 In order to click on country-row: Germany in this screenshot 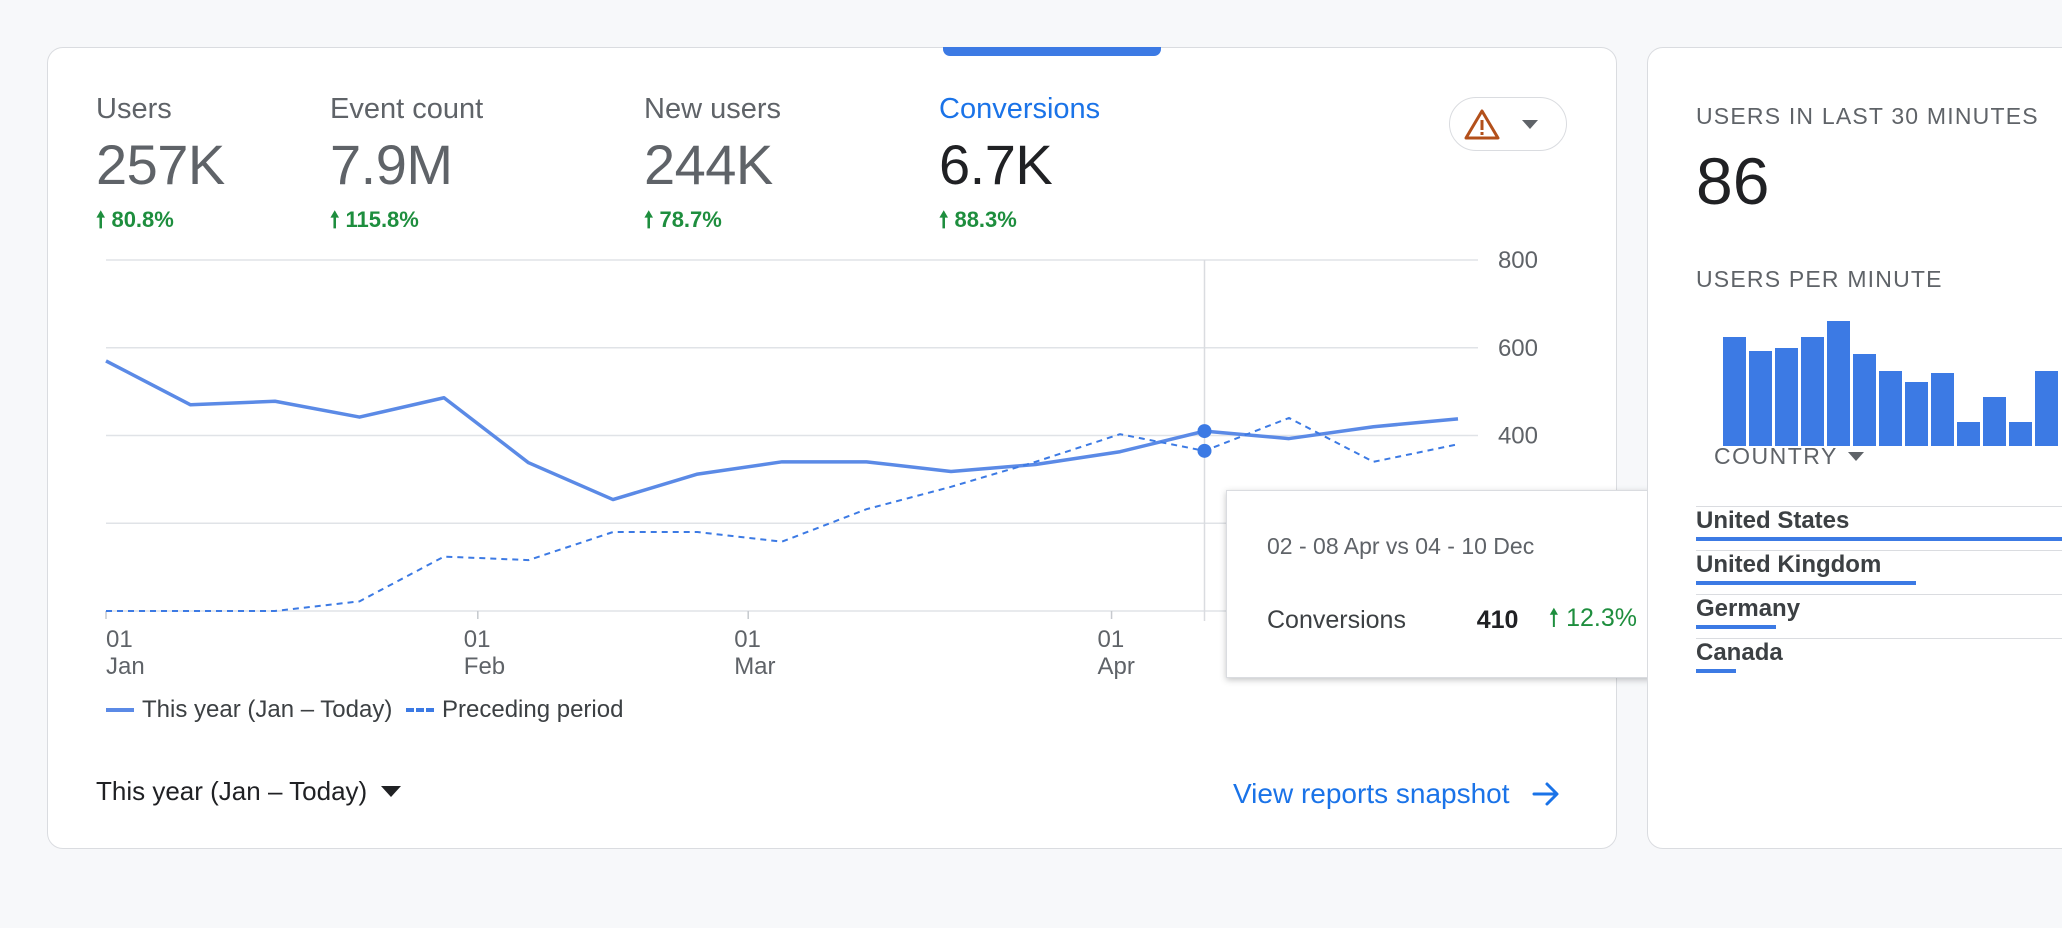, I will do `click(1879, 616)`.